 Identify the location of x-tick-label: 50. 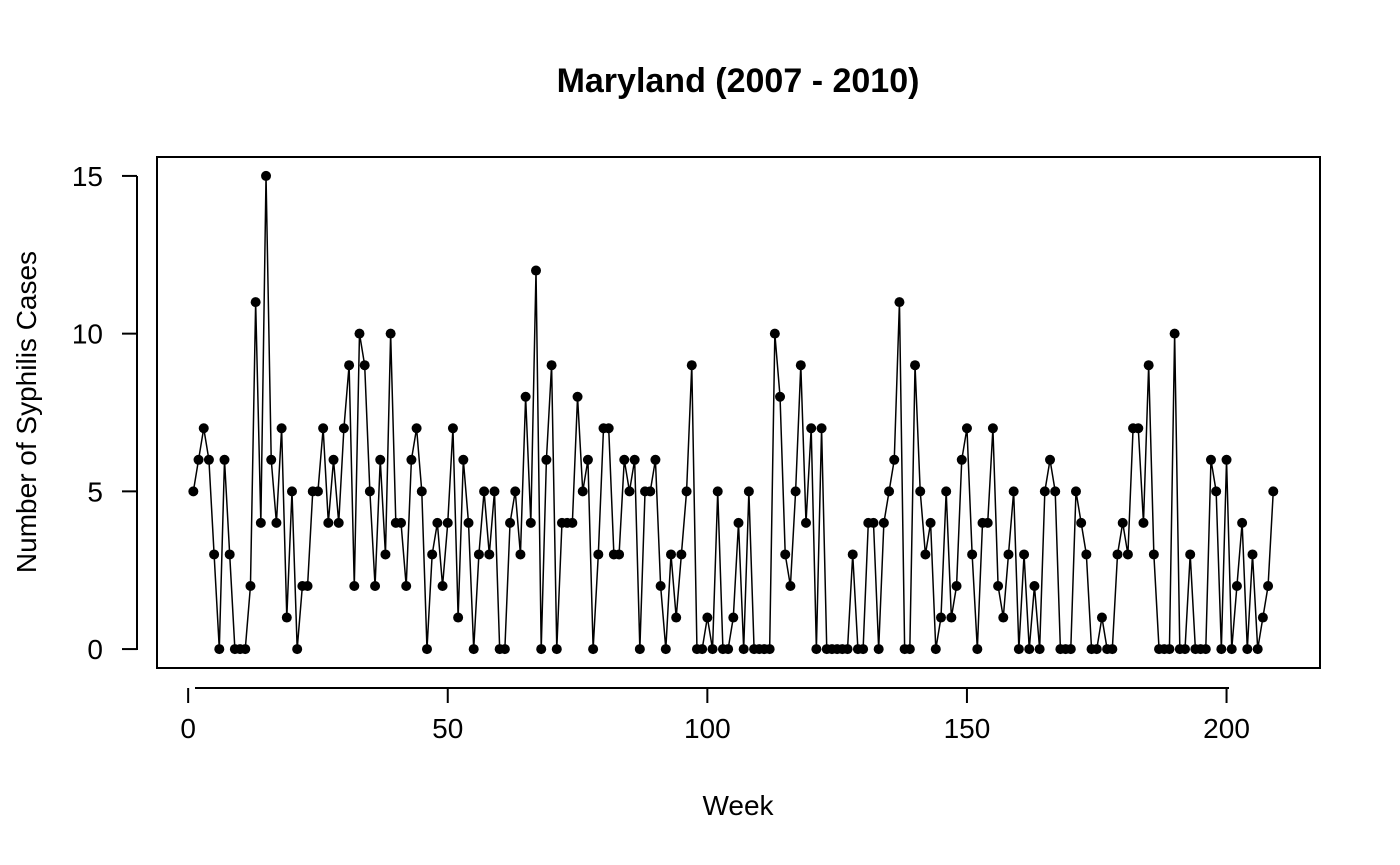
(447, 728).